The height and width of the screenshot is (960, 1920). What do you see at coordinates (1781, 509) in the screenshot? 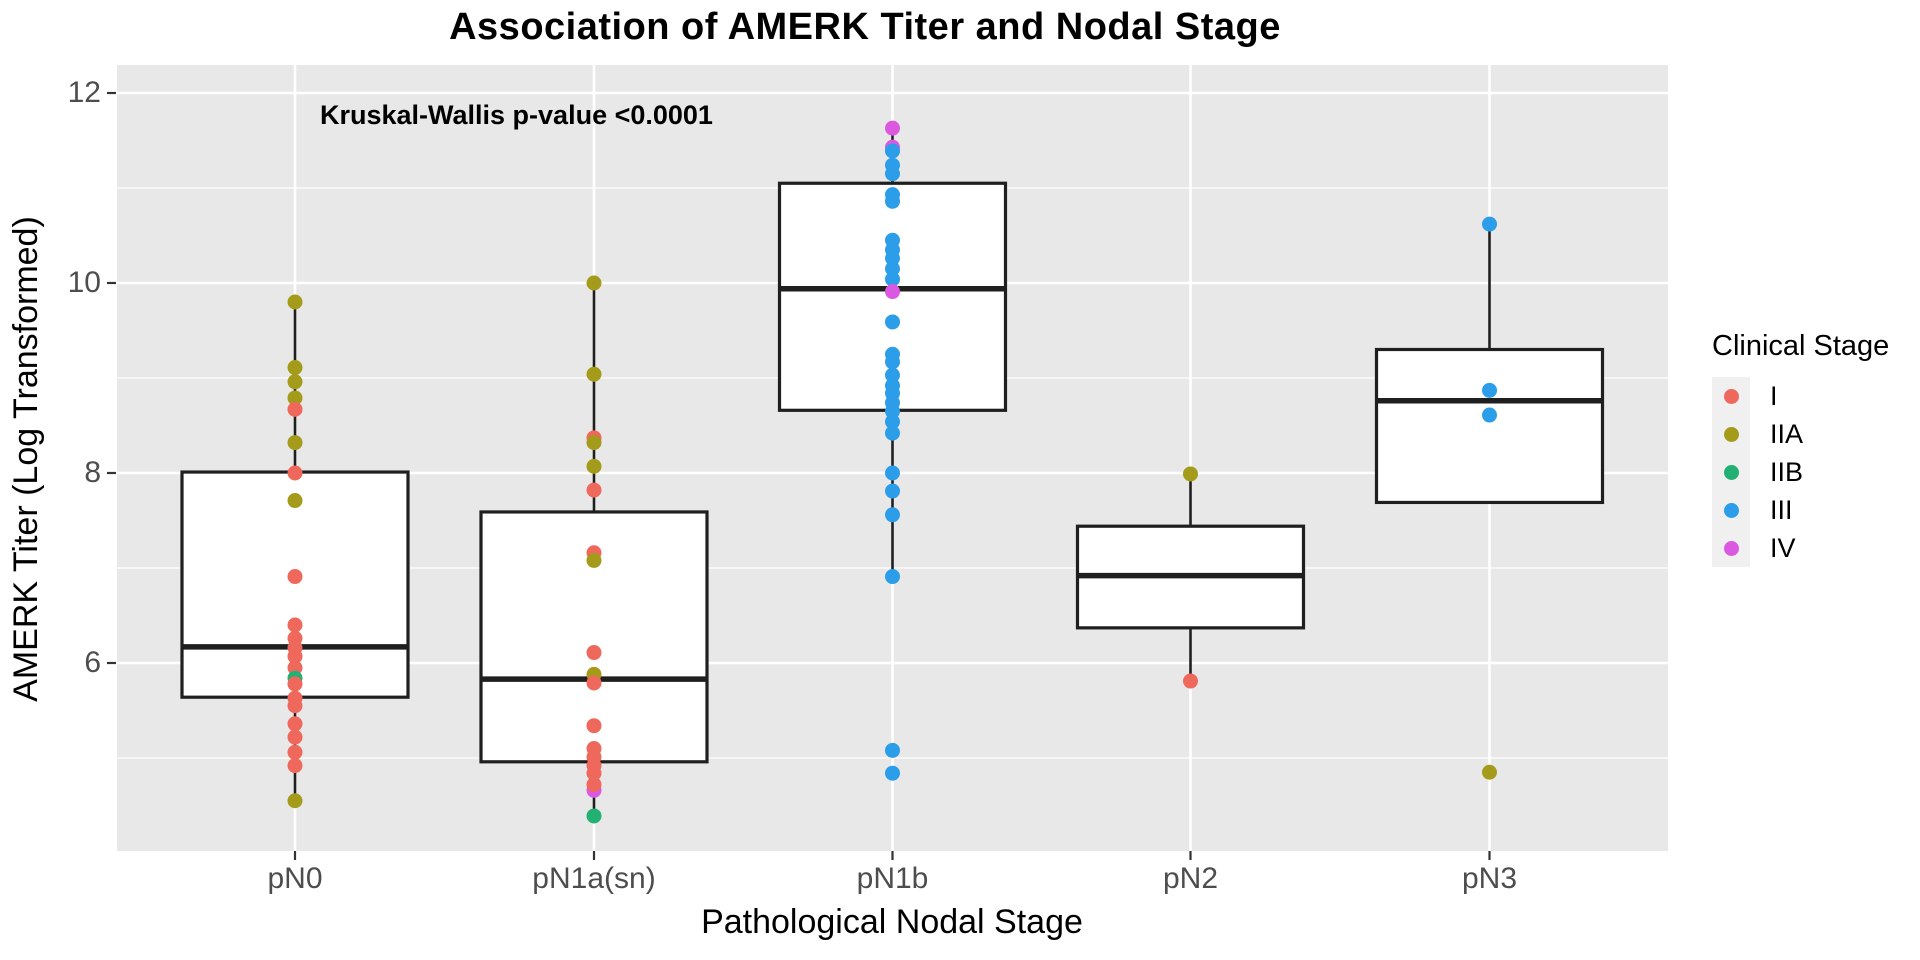
I see `legend-label: III` at bounding box center [1781, 509].